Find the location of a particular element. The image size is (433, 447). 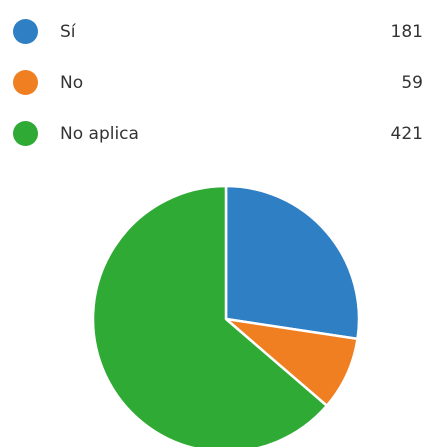

legend-value-no: 59 is located at coordinates (412, 83).